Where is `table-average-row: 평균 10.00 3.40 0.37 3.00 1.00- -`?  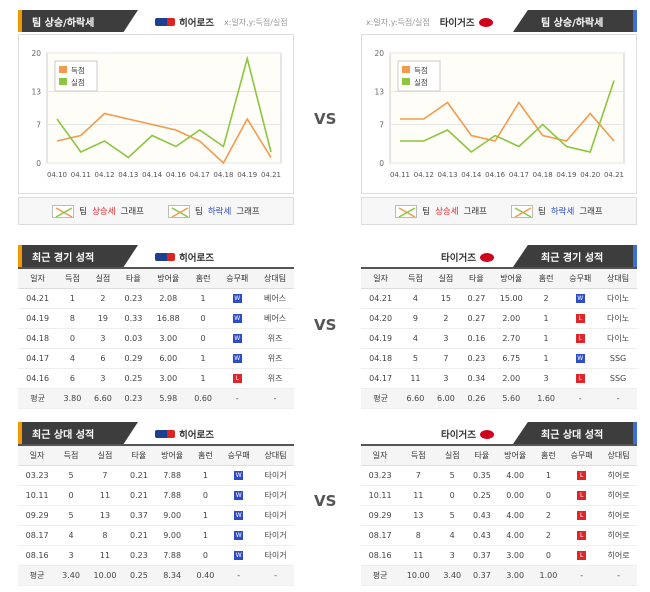 table-average-row: 평균 10.00 3.40 0.37 3.00 1.00- - is located at coordinates (499, 575).